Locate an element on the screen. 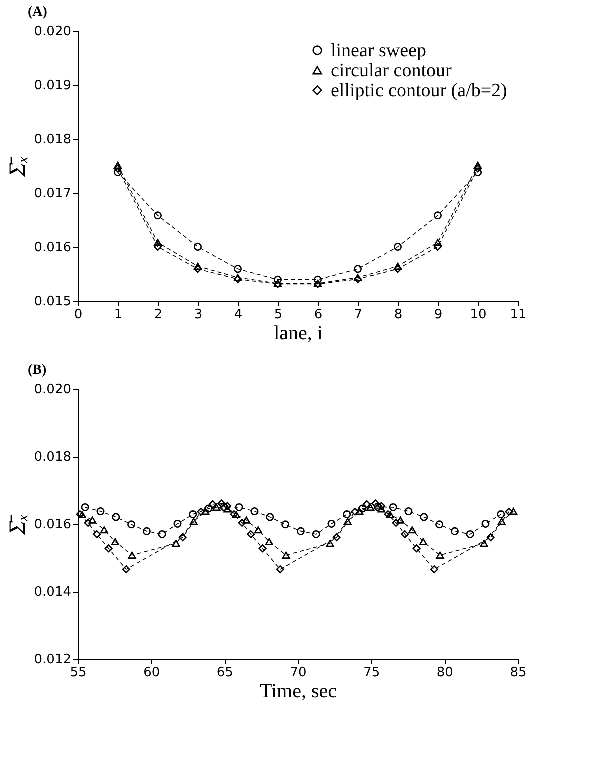  x-tick-label: 0 is located at coordinates (78, 315).